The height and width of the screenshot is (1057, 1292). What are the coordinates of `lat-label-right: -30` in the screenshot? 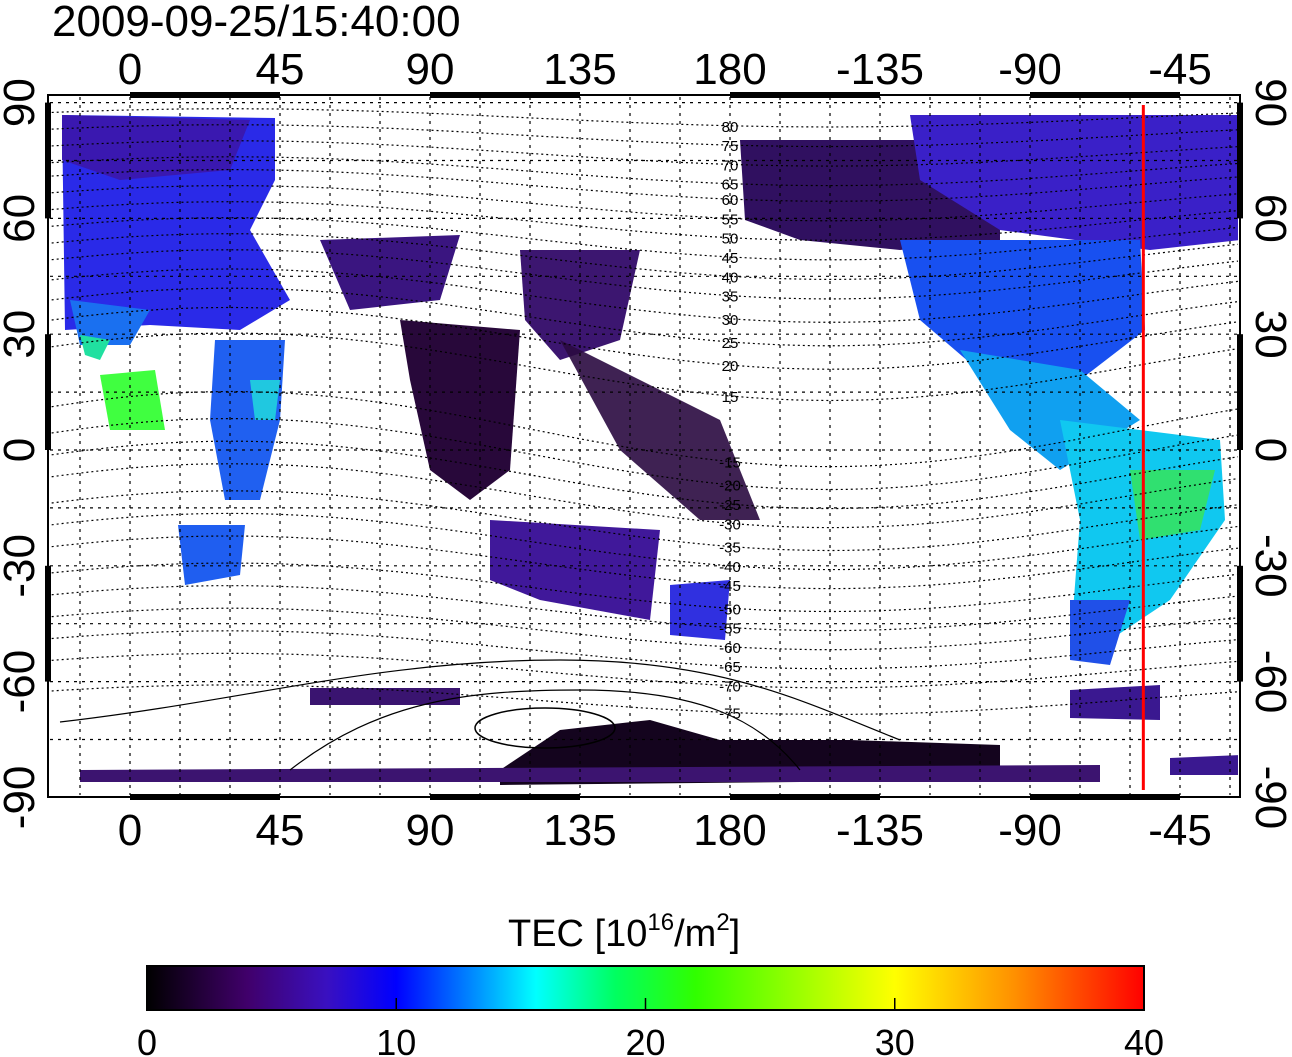 It's located at (1269, 566).